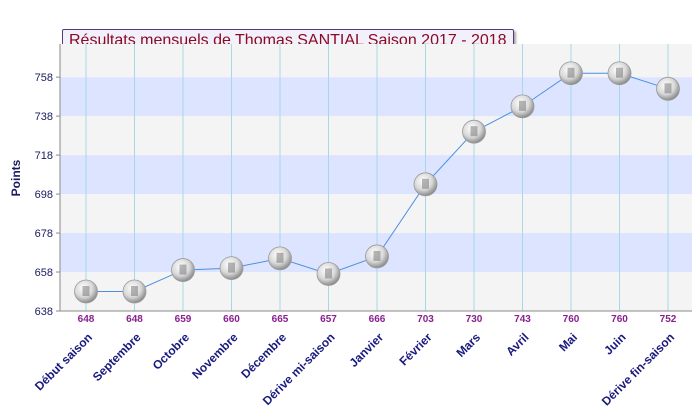 The width and height of the screenshot is (700, 420). What do you see at coordinates (263, 355) in the screenshot?
I see `x-tick-label: Décembre` at bounding box center [263, 355].